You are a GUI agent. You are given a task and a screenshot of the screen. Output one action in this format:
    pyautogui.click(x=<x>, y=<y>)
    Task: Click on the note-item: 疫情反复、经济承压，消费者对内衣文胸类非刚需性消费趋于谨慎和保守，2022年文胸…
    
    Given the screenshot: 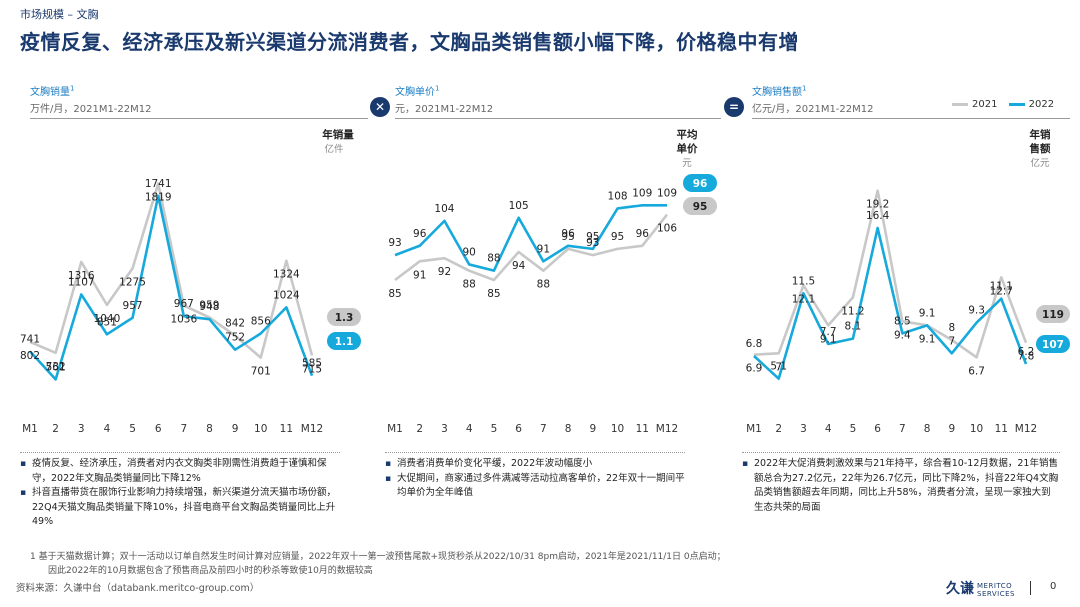 What is the action you would take?
    pyautogui.click(x=180, y=471)
    